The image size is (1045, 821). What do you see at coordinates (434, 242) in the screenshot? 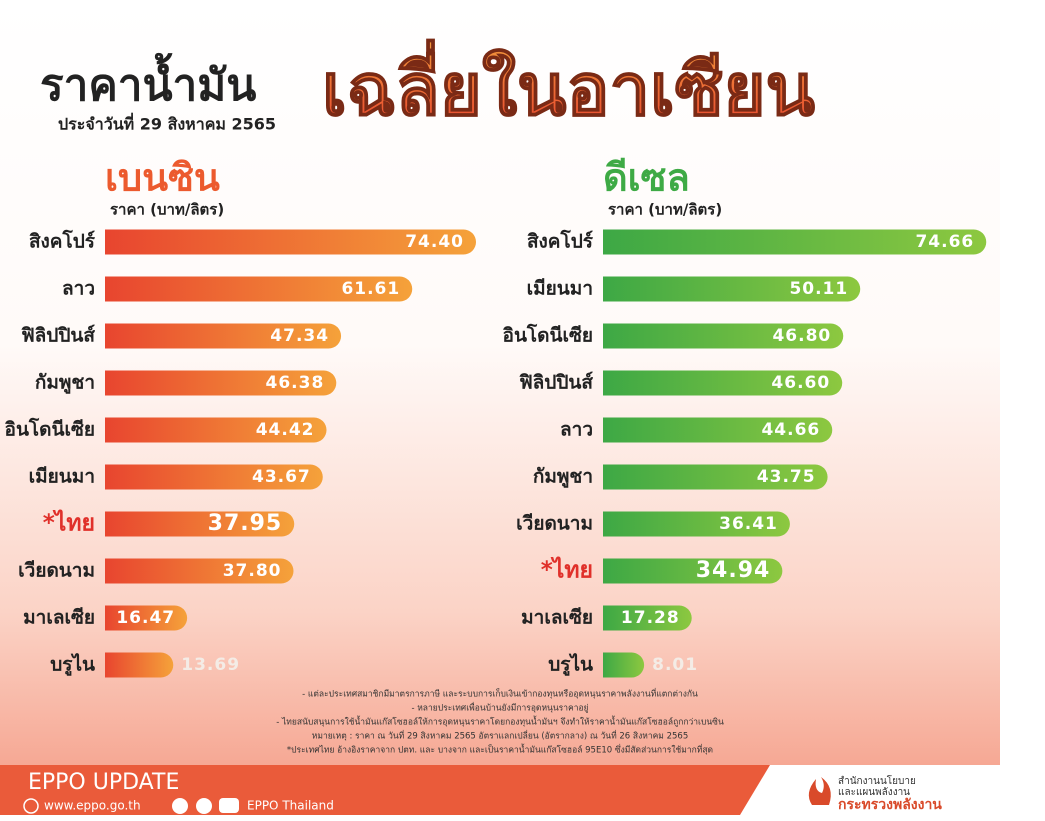
I see `value-label: 74.40` at bounding box center [434, 242].